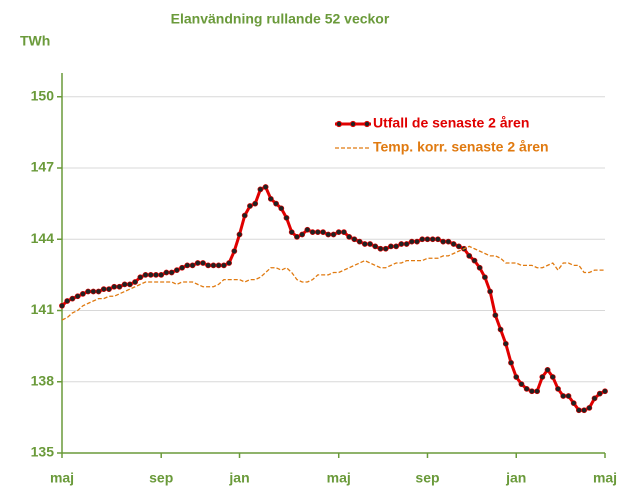 Image resolution: width=617 pixels, height=490 pixels. I want to click on legend-label: Temp. korr. senaste 2 åren, so click(461, 147).